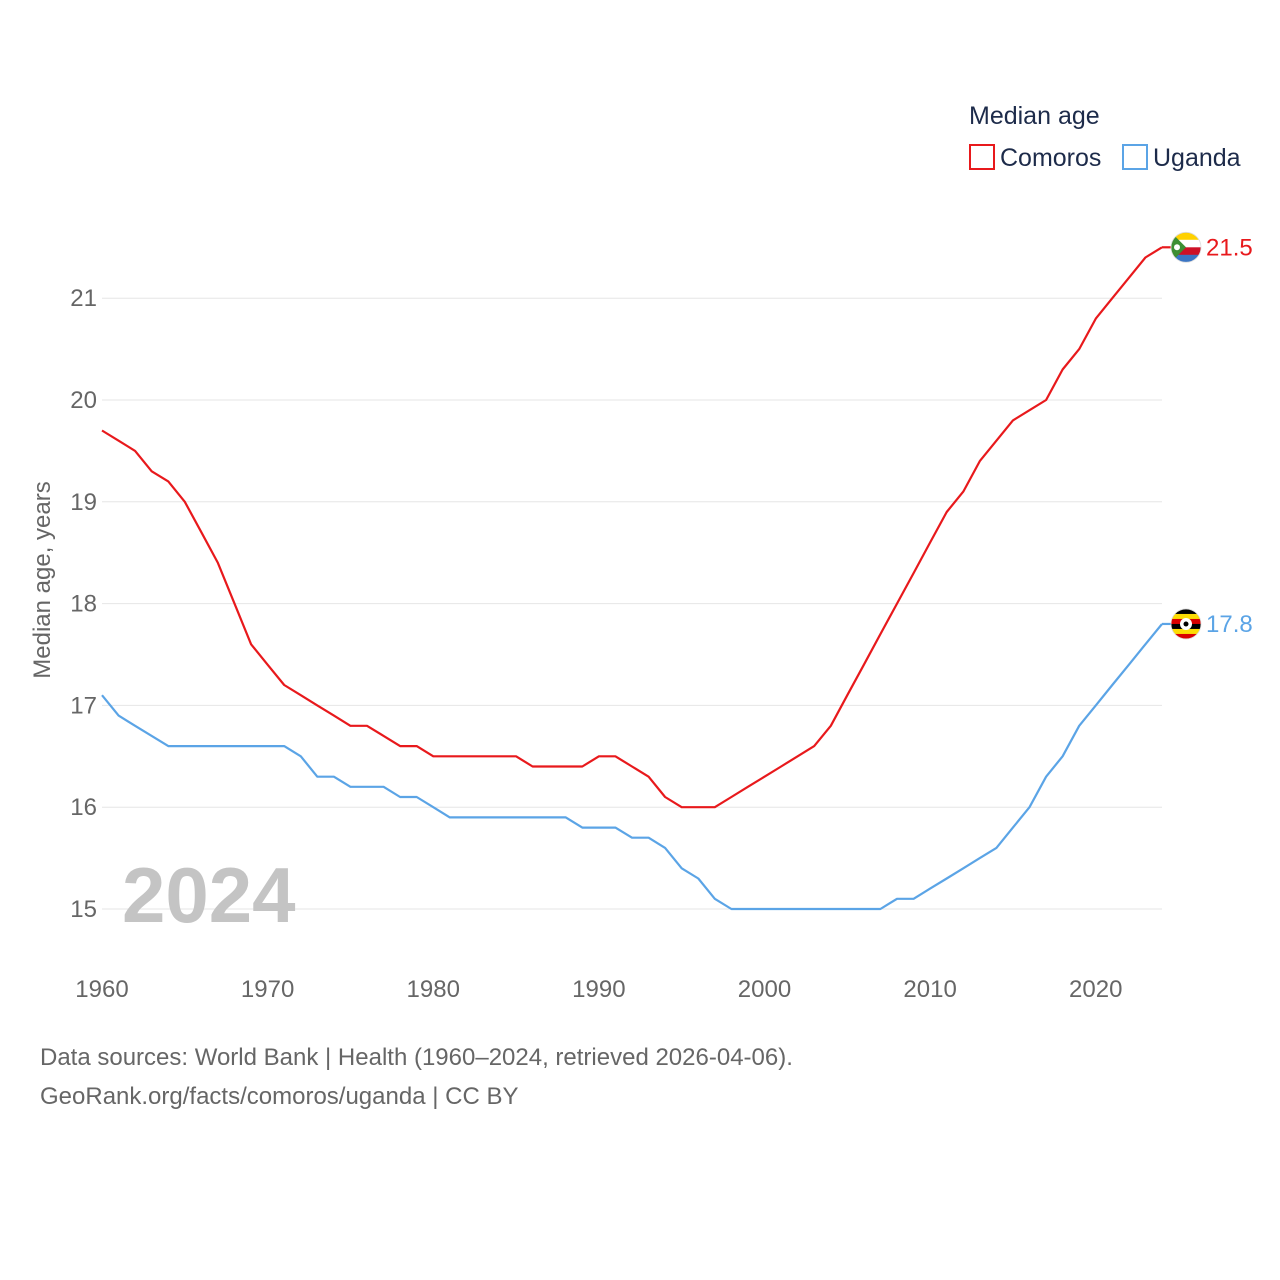 The width and height of the screenshot is (1280, 1280). What do you see at coordinates (101, 989) in the screenshot?
I see `x-tick-label: 1960` at bounding box center [101, 989].